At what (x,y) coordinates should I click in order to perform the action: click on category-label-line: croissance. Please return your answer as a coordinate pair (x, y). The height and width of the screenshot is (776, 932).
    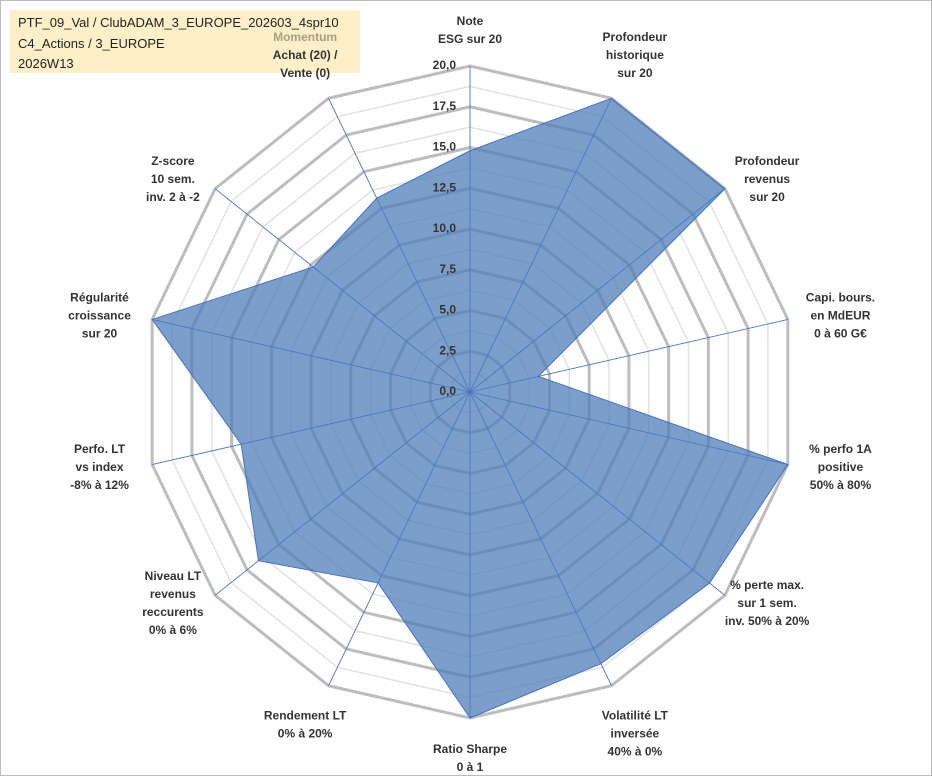
    Looking at the image, I should click on (99, 316).